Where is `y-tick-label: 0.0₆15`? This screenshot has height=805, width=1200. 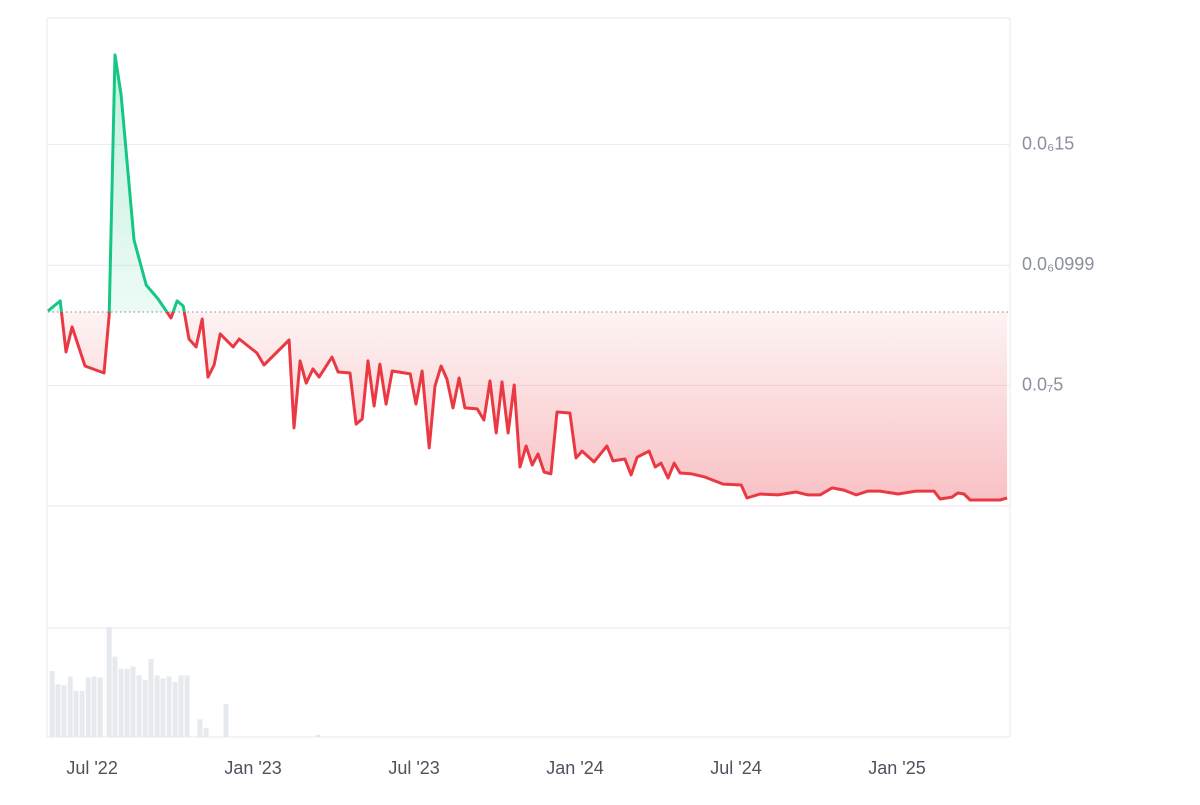
y-tick-label: 0.0₆15 is located at coordinates (1048, 143).